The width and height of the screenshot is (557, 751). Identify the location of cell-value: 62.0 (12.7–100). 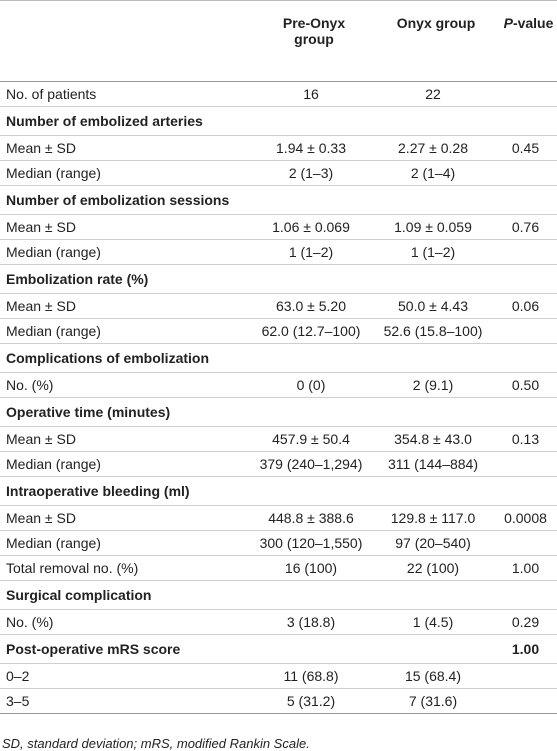
(311, 331).